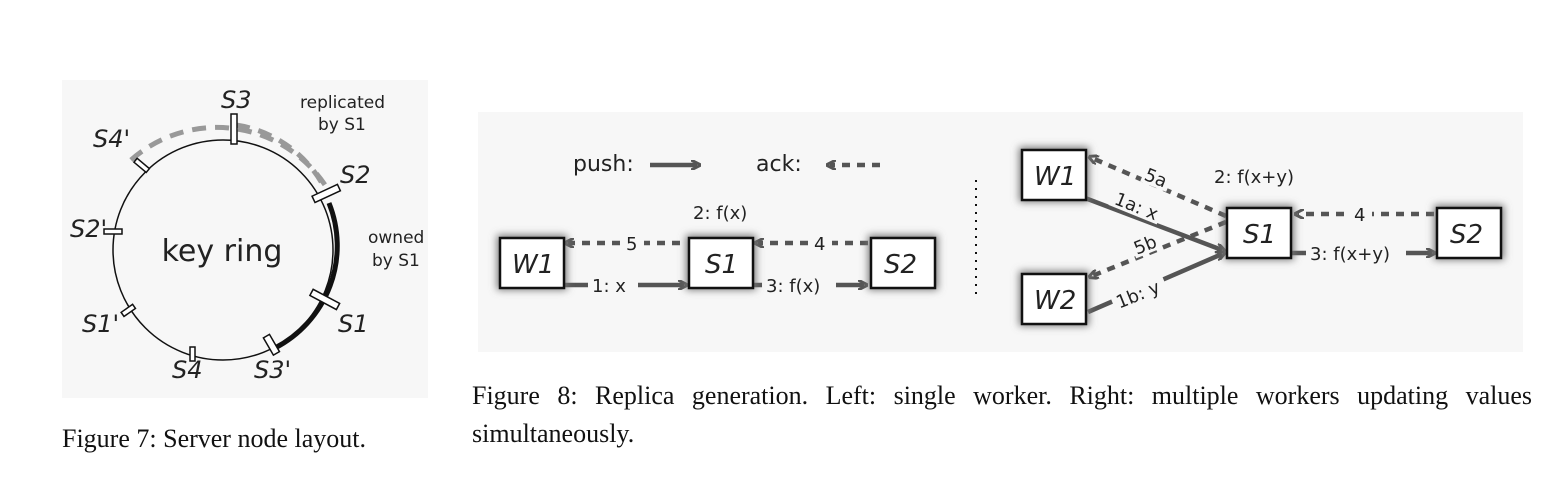 This screenshot has height=493, width=1563. Describe the element at coordinates (187, 370) in the screenshot. I see `node-label-s4: S4` at that location.